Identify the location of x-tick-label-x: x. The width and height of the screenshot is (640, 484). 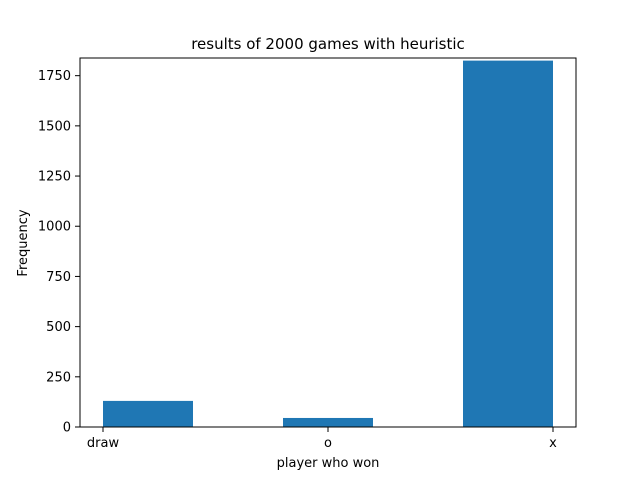
(553, 443).